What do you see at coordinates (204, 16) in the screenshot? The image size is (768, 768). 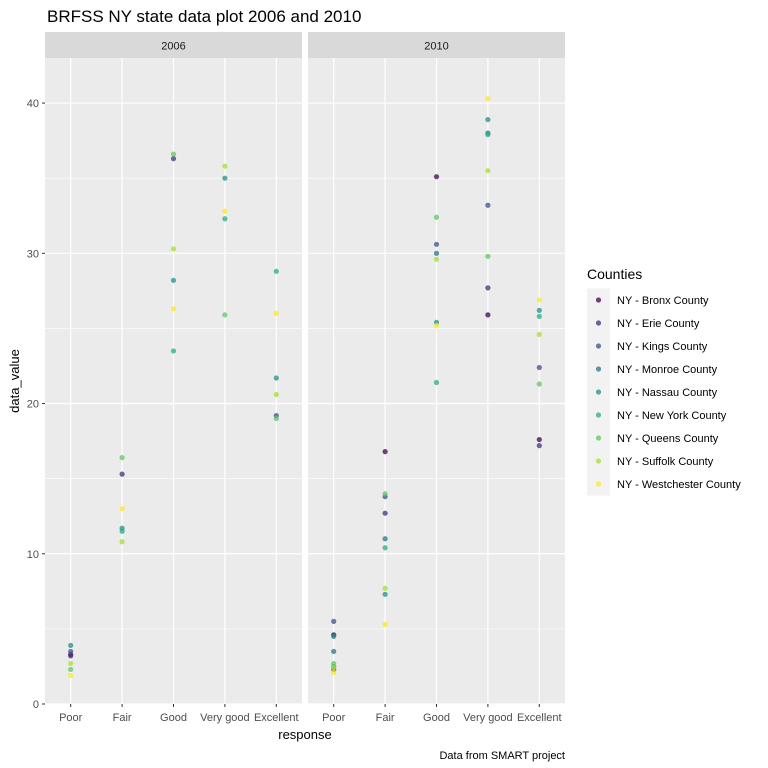 I see `chart-title: BRFSS NY state data plot 2006 and 2010` at bounding box center [204, 16].